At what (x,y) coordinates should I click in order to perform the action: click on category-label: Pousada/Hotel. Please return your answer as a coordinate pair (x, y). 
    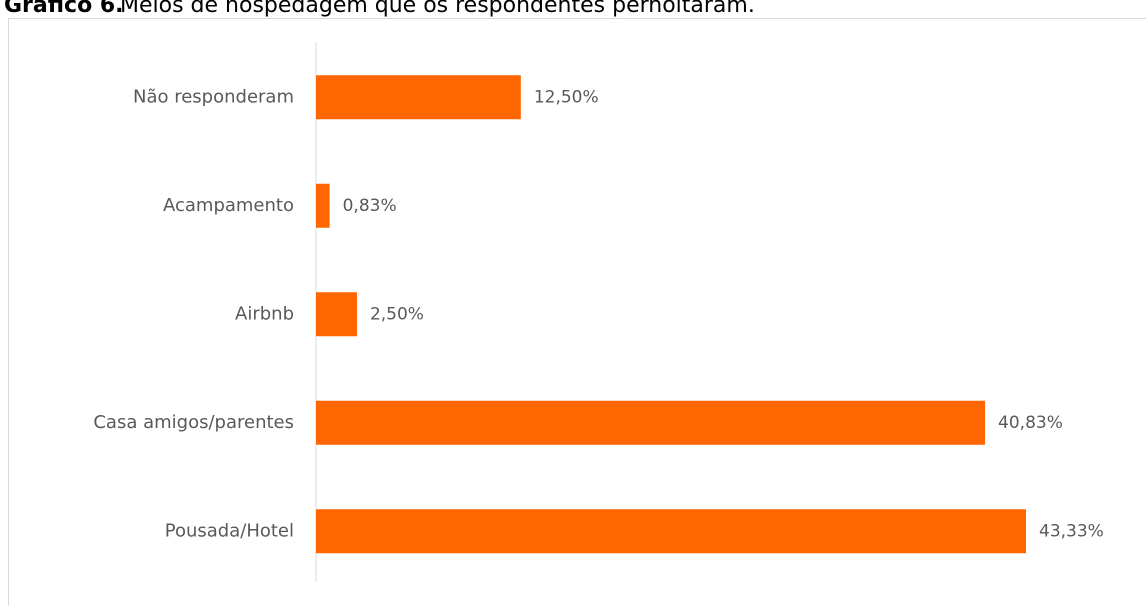
    Looking at the image, I should click on (229, 530).